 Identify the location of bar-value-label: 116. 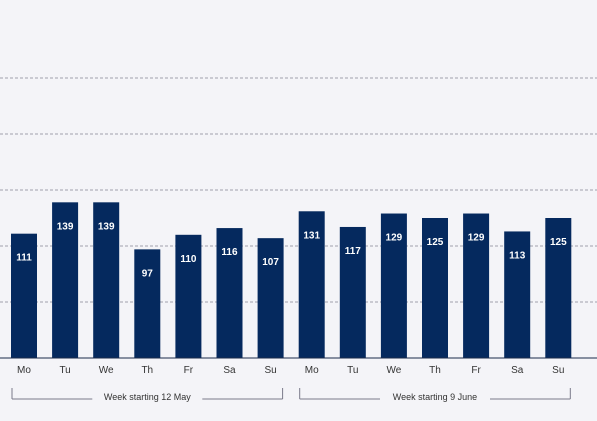
(229, 252).